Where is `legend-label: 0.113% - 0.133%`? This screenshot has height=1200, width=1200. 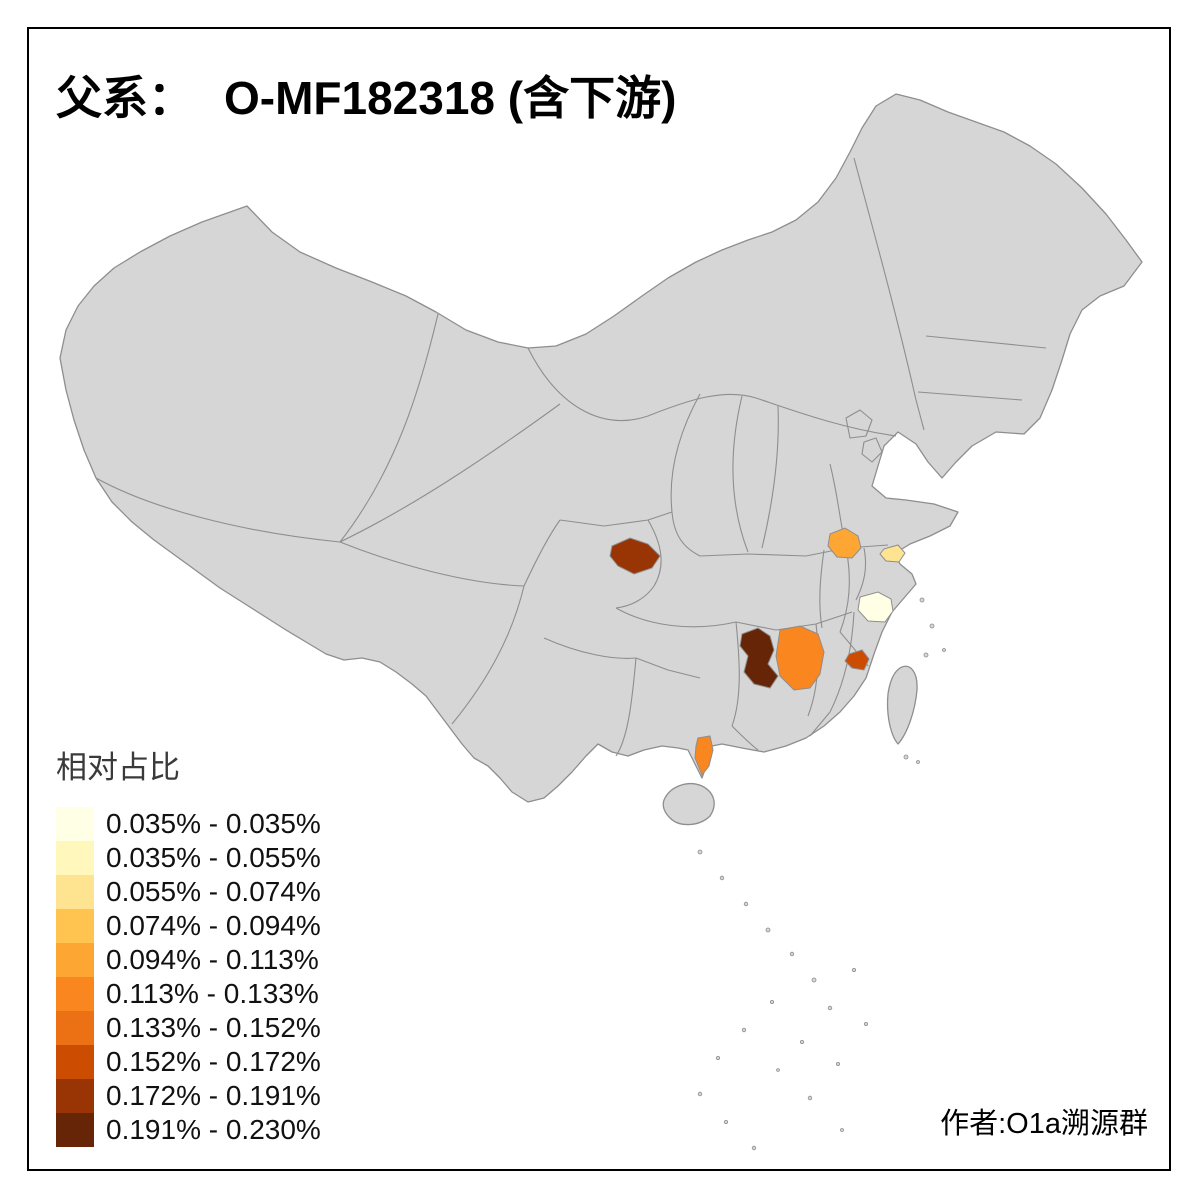
legend-label: 0.113% - 0.133% is located at coordinates (212, 993).